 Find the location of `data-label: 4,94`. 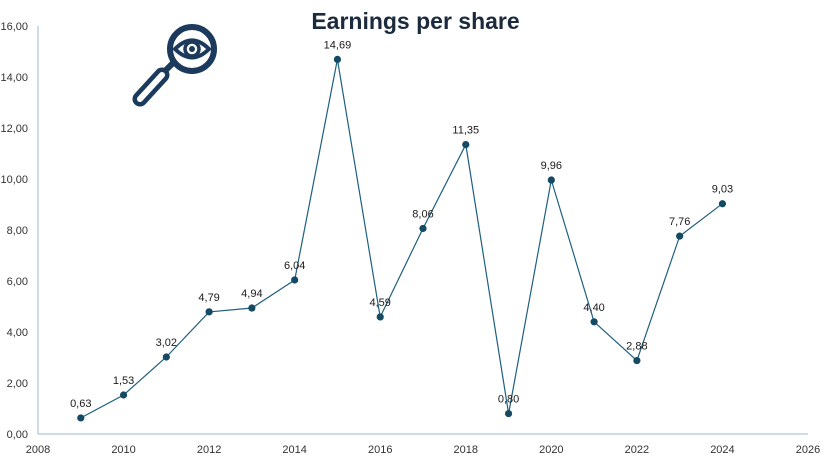

data-label: 4,94 is located at coordinates (251, 294).